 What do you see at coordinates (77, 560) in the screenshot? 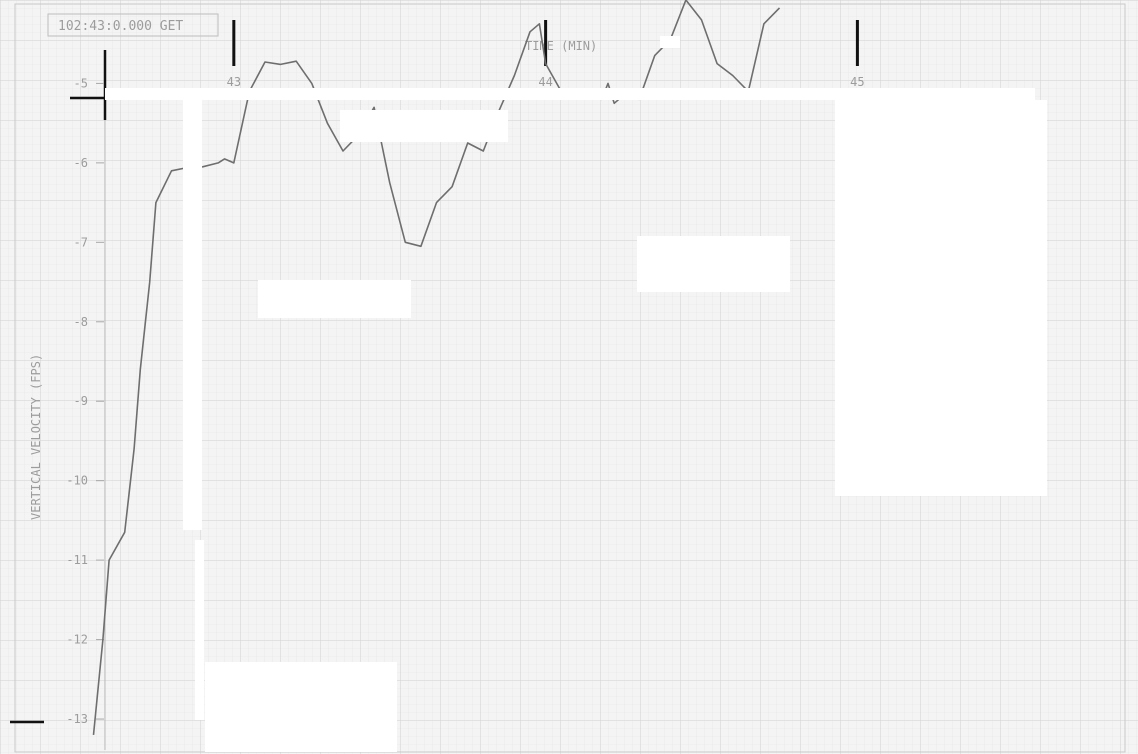
I see `y-tick-label: -11` at bounding box center [77, 560].